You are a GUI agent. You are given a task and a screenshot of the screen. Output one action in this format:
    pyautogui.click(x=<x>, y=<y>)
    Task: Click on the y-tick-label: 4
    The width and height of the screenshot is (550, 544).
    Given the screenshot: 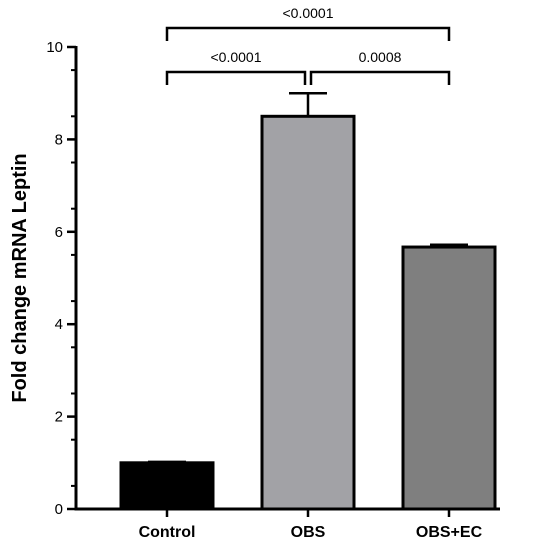 What is the action you would take?
    pyautogui.click(x=59, y=324)
    